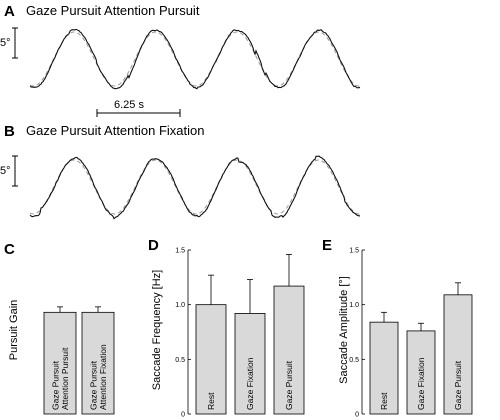 This screenshot has height=420, width=500. Describe the element at coordinates (250, 383) in the screenshot. I see `panel-d-category-label: Gaze Fixation` at that location.